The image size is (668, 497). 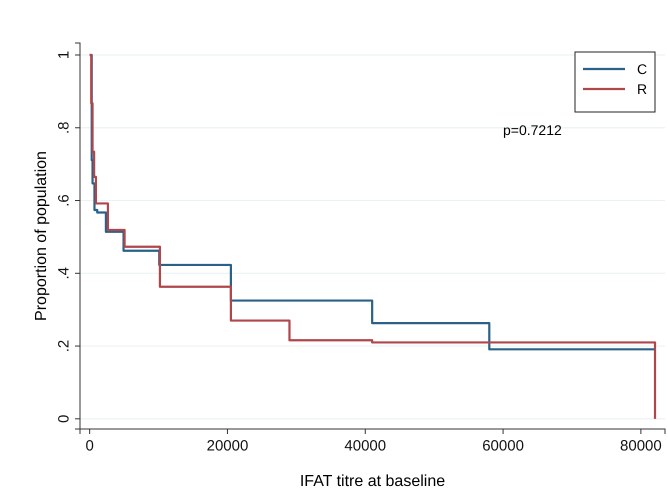 What do you see at coordinates (63, 128) in the screenshot?
I see `y-tick-label: .8` at bounding box center [63, 128].